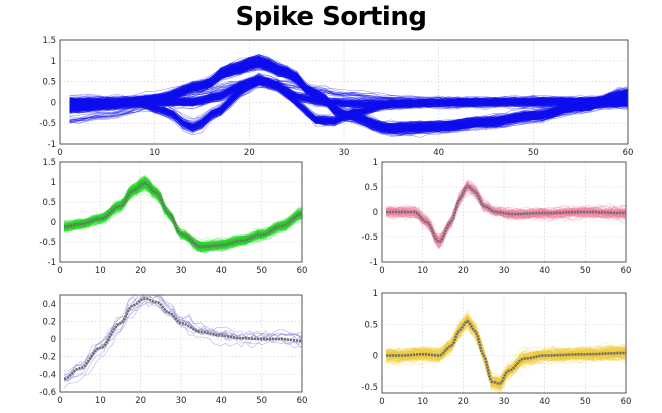 Image resolution: width=662 pixels, height=413 pixels. I want to click on plot-border, so click(504, 212).